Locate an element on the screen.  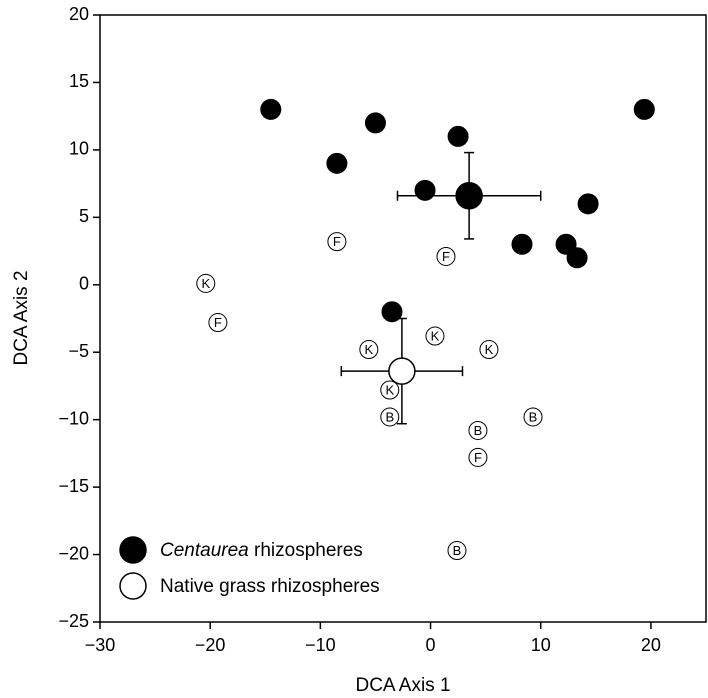
legend-label: Centaurea rhizospheres is located at coordinates (261, 550).